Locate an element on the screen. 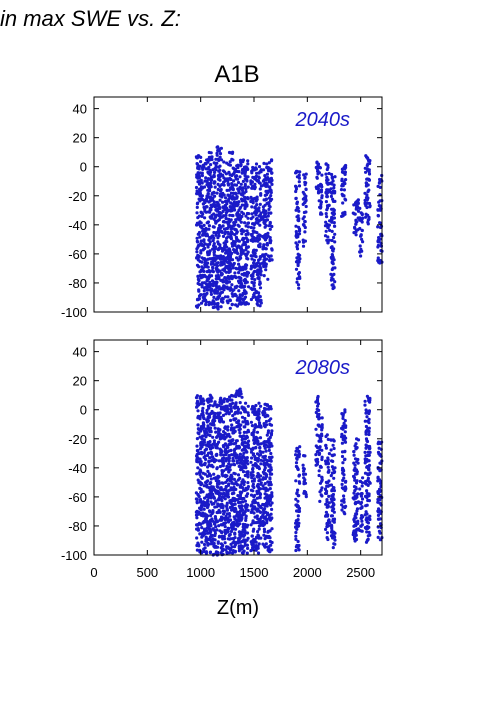  y-tick-label: 20 is located at coordinates (80, 381).